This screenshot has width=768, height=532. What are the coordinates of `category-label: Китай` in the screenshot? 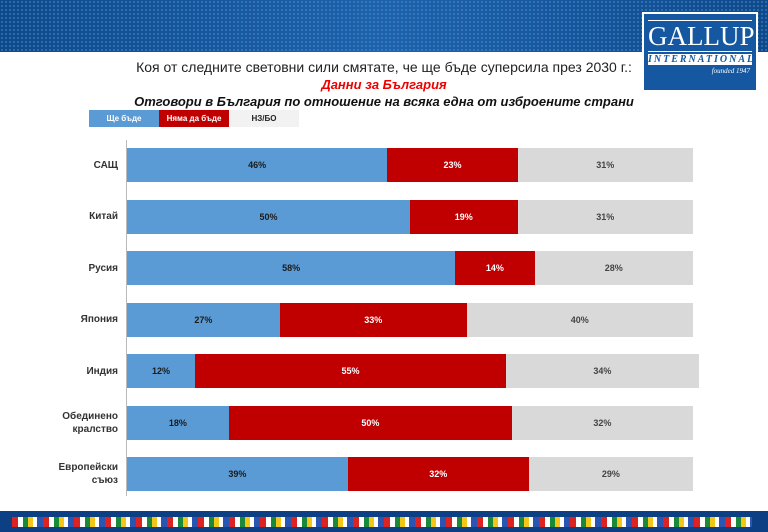 It's located at (103, 216).